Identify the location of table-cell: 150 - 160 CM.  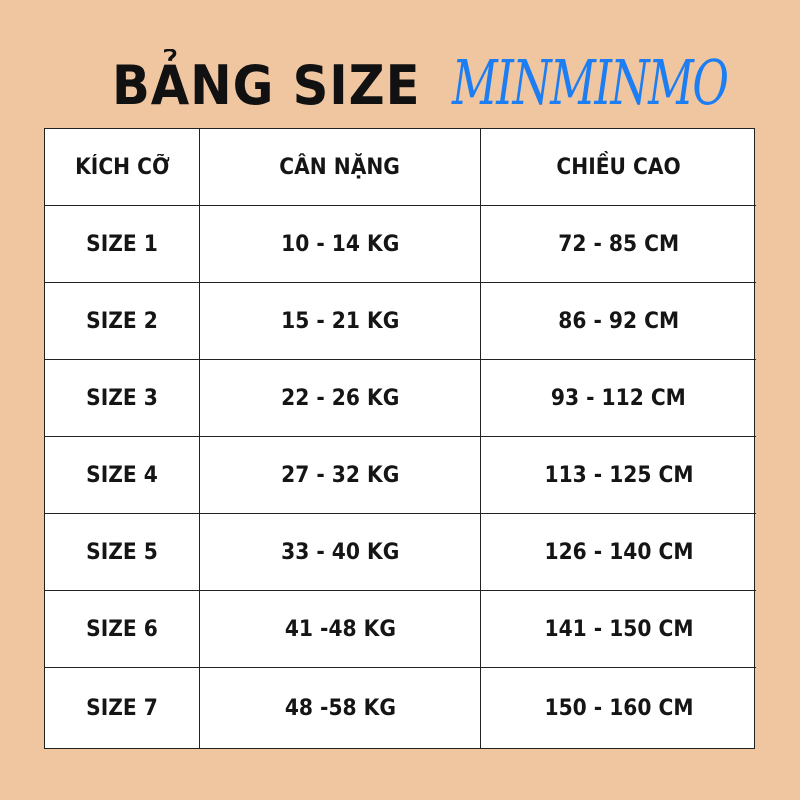
(618, 708).